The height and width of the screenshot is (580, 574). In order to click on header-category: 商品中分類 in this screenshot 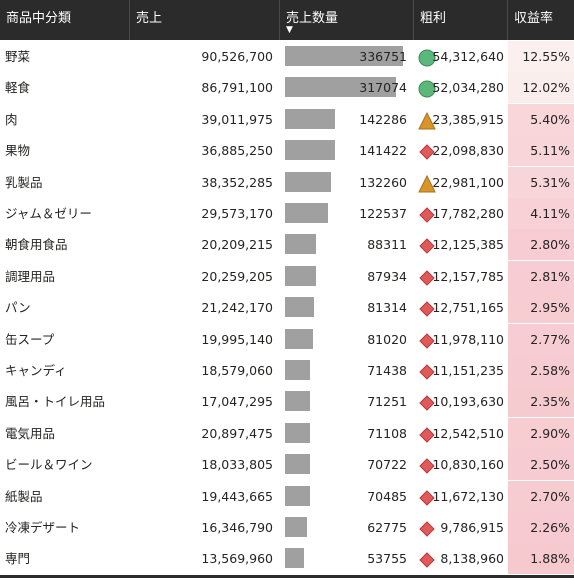, I will do `click(65, 20)`.